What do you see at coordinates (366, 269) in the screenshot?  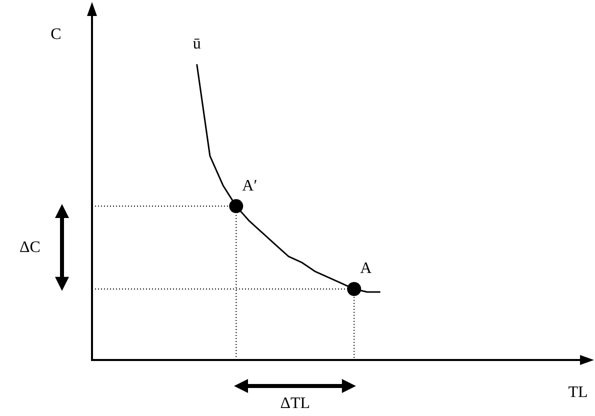 I see `ref-line-label: A` at bounding box center [366, 269].